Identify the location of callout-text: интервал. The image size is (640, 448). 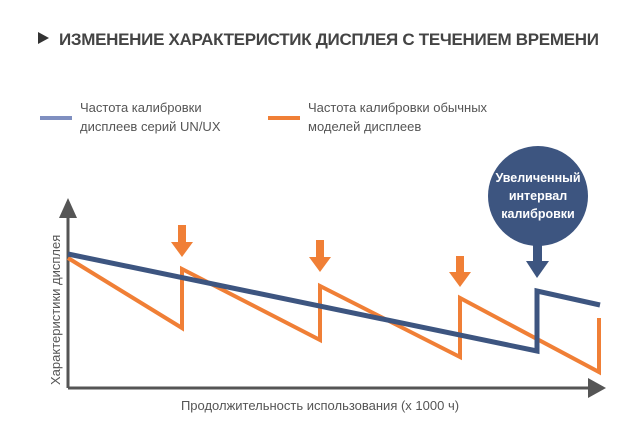
(538, 196).